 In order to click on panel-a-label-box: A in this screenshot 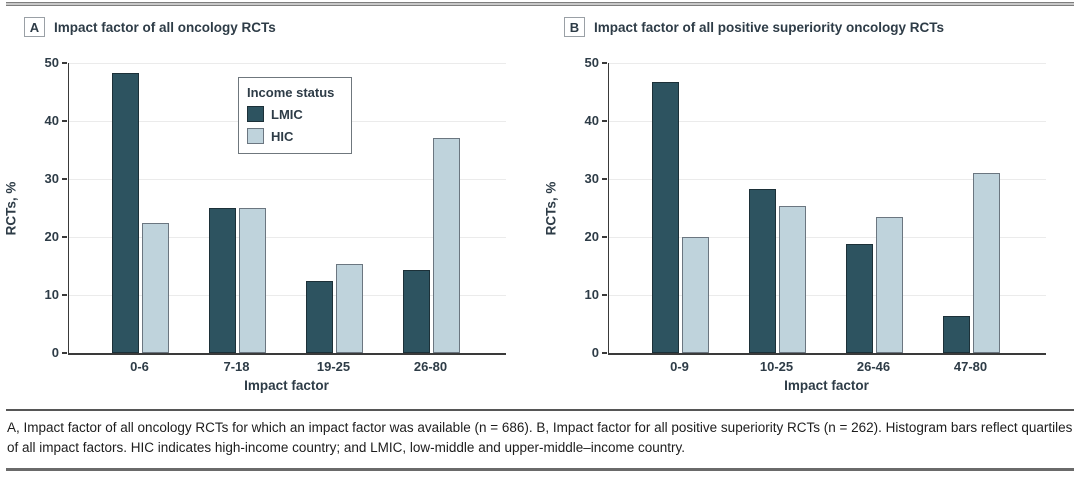, I will do `click(34, 27)`.